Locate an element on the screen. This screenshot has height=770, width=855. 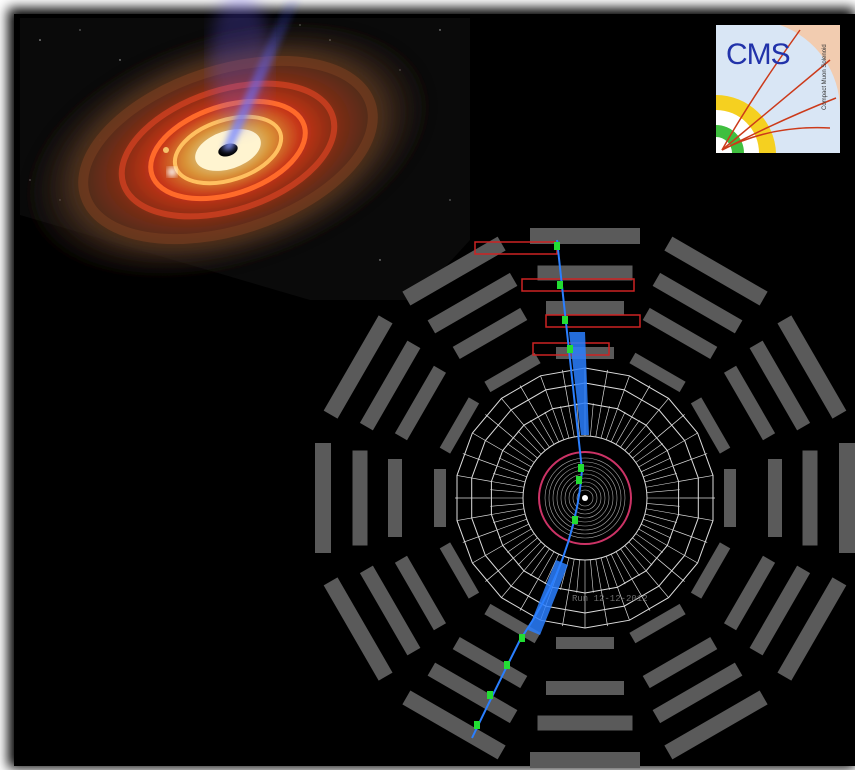
tracker-layer is located at coordinates (585, 498).